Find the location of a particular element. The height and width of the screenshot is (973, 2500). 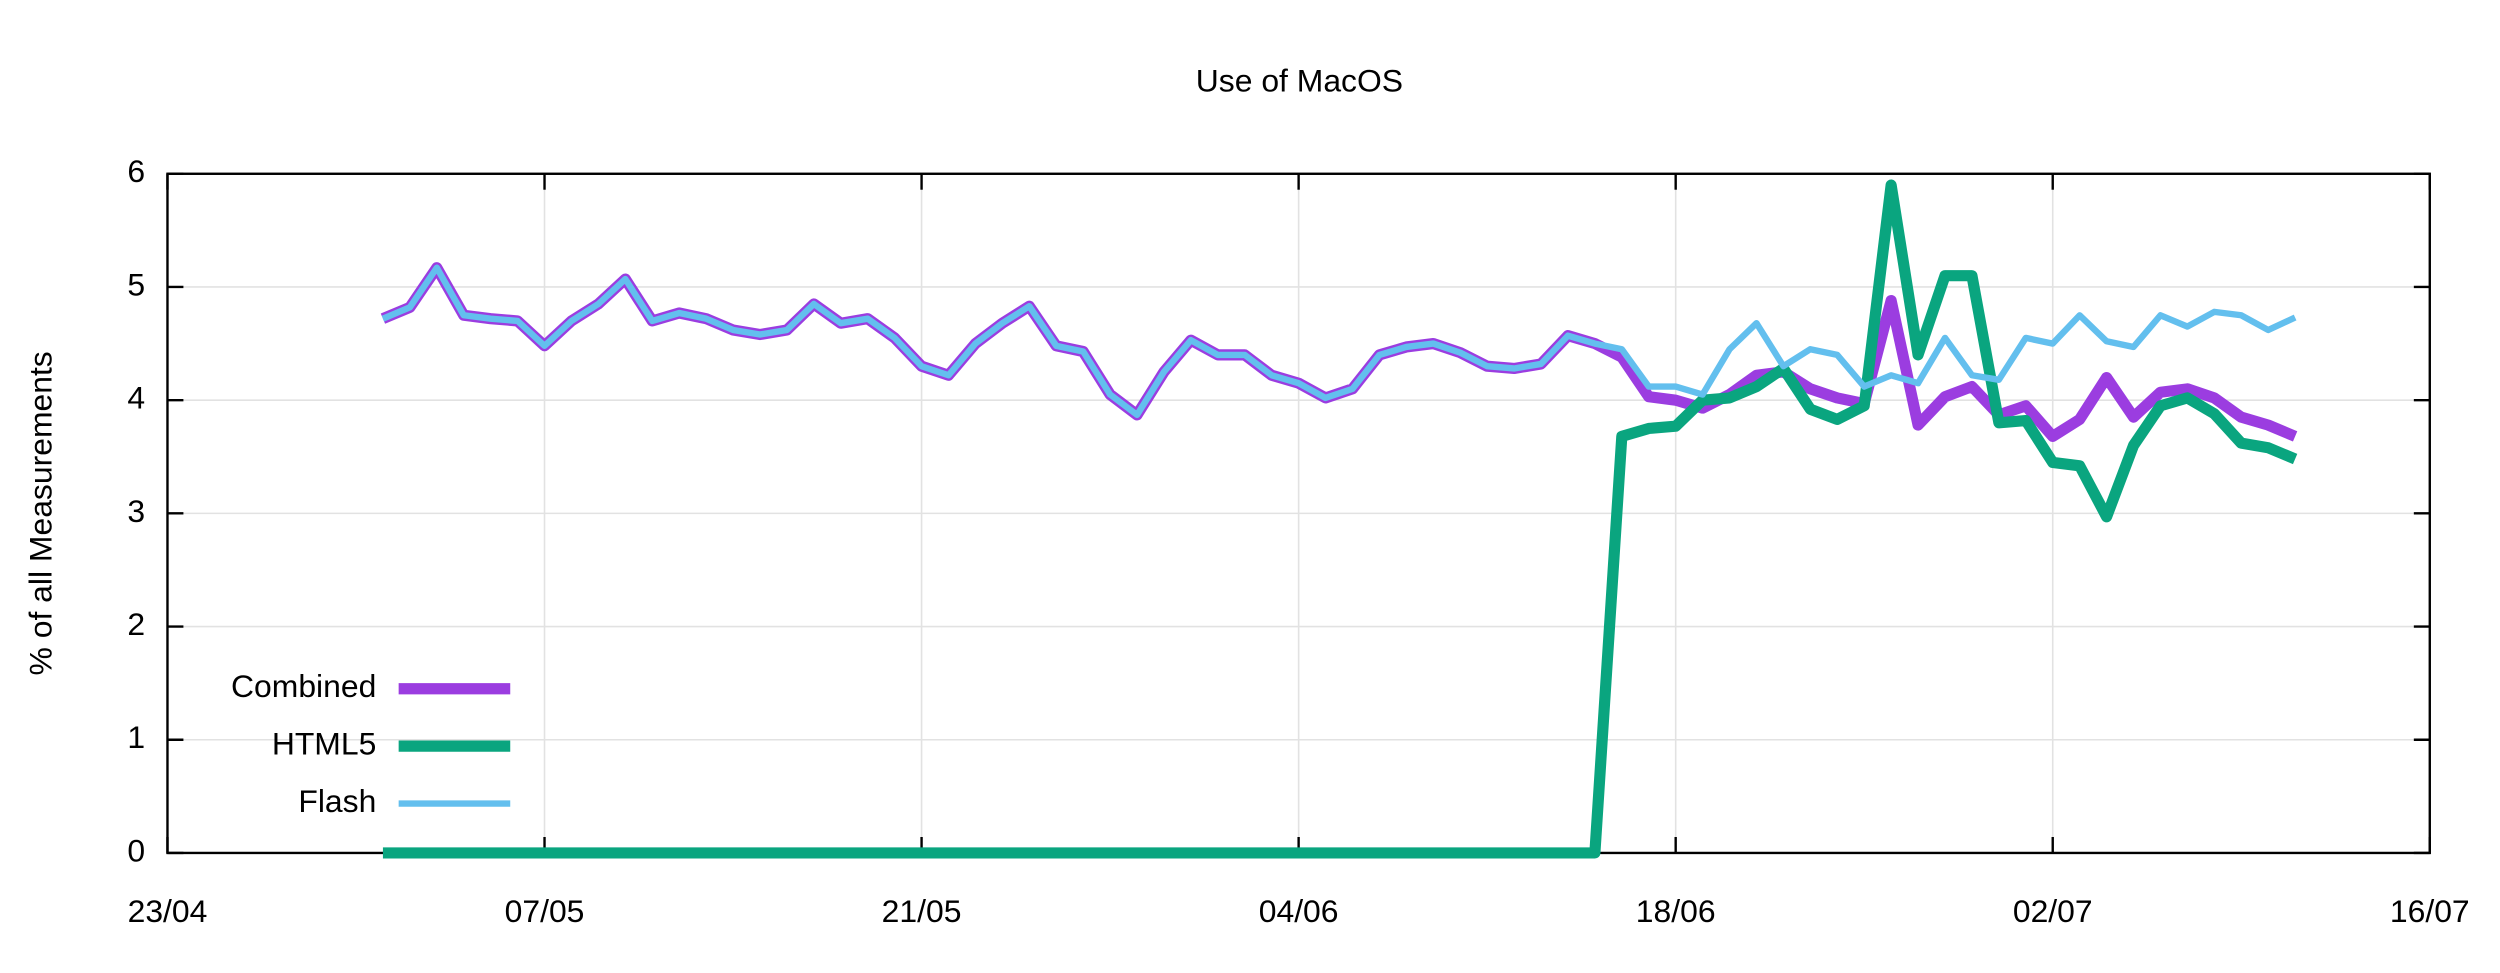

y-tick-label: 0 is located at coordinates (136, 850).